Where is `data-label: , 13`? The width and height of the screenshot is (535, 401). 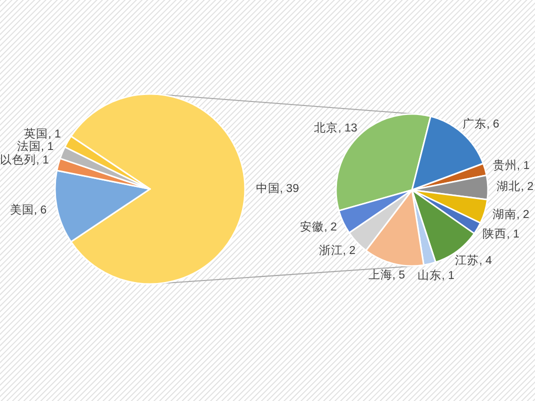 data-label: , 13 is located at coordinates (348, 128).